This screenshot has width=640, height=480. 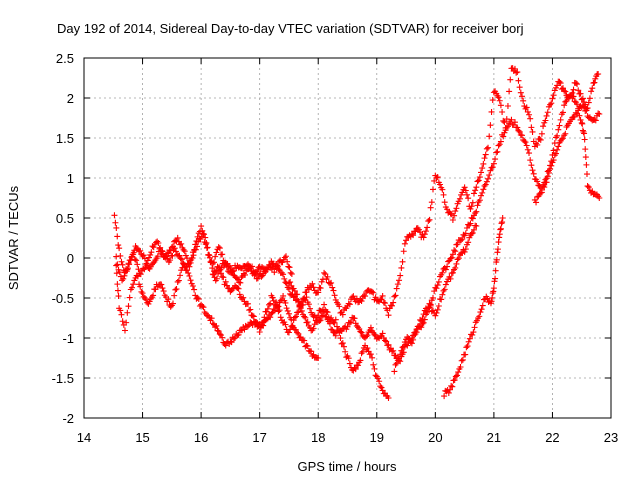 I want to click on x-tick-label: 17, so click(x=259, y=437).